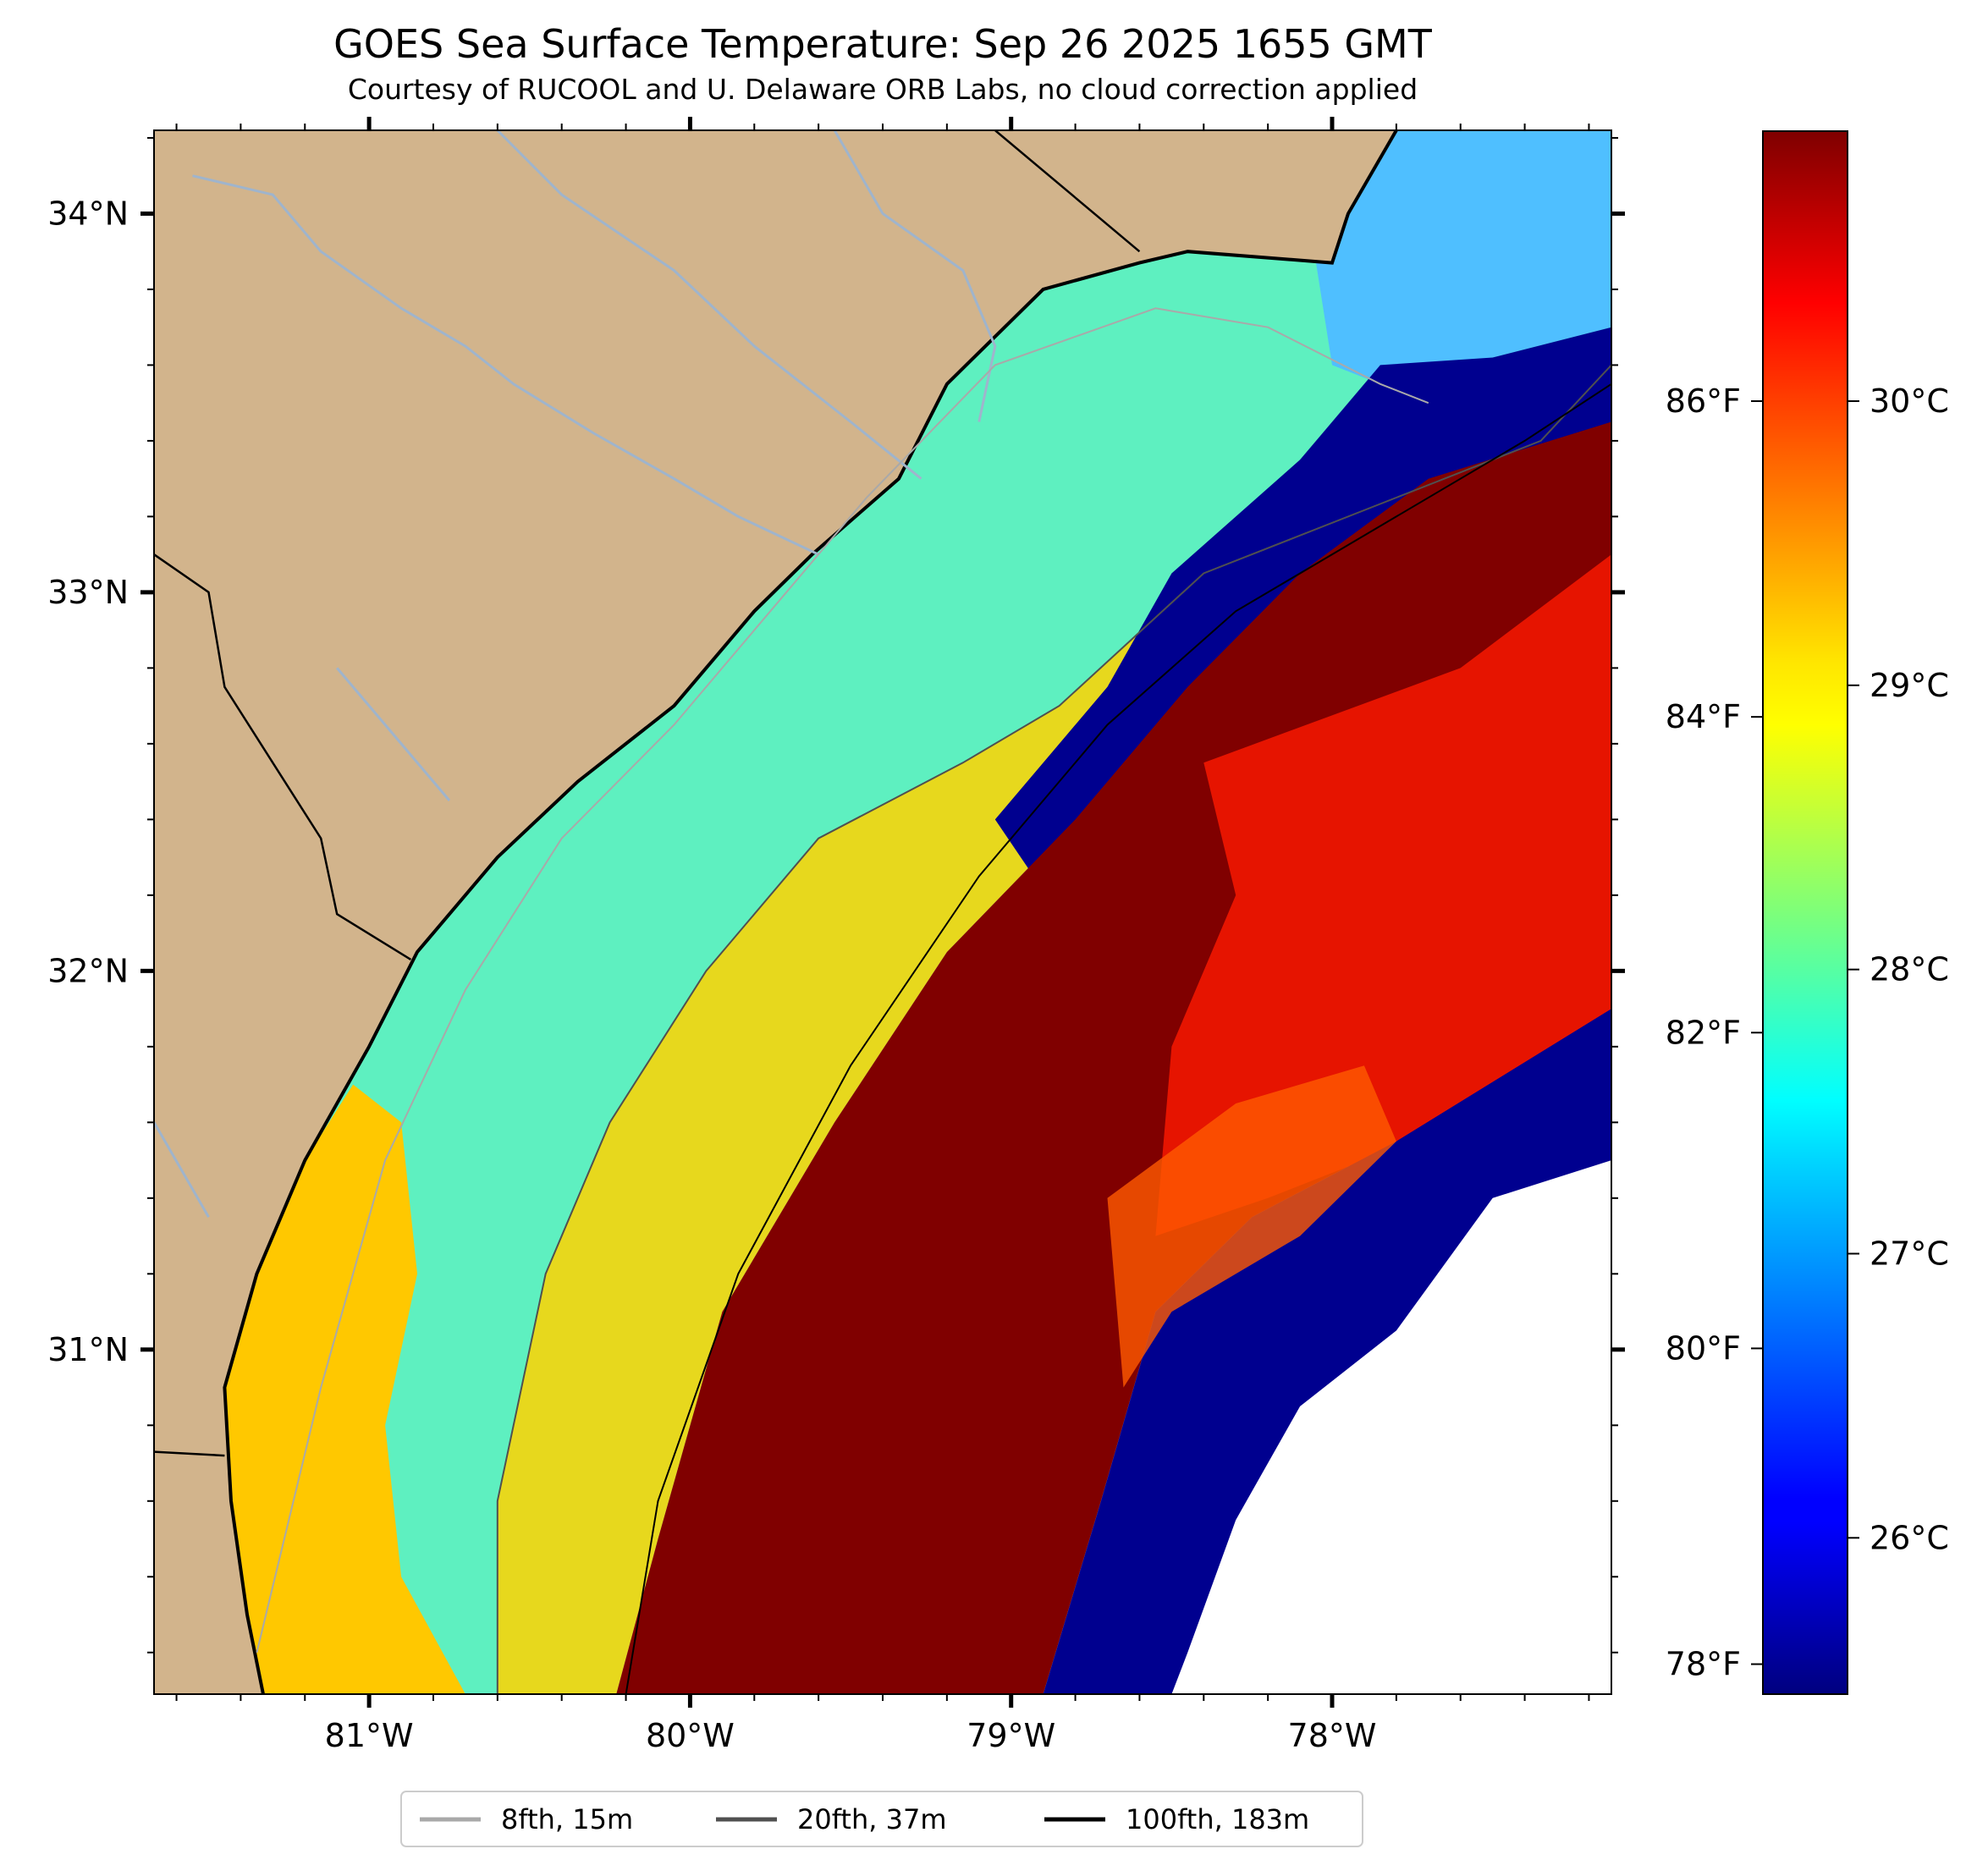 The image size is (1988, 1871). I want to click on legend-box, so click(881, 1819).